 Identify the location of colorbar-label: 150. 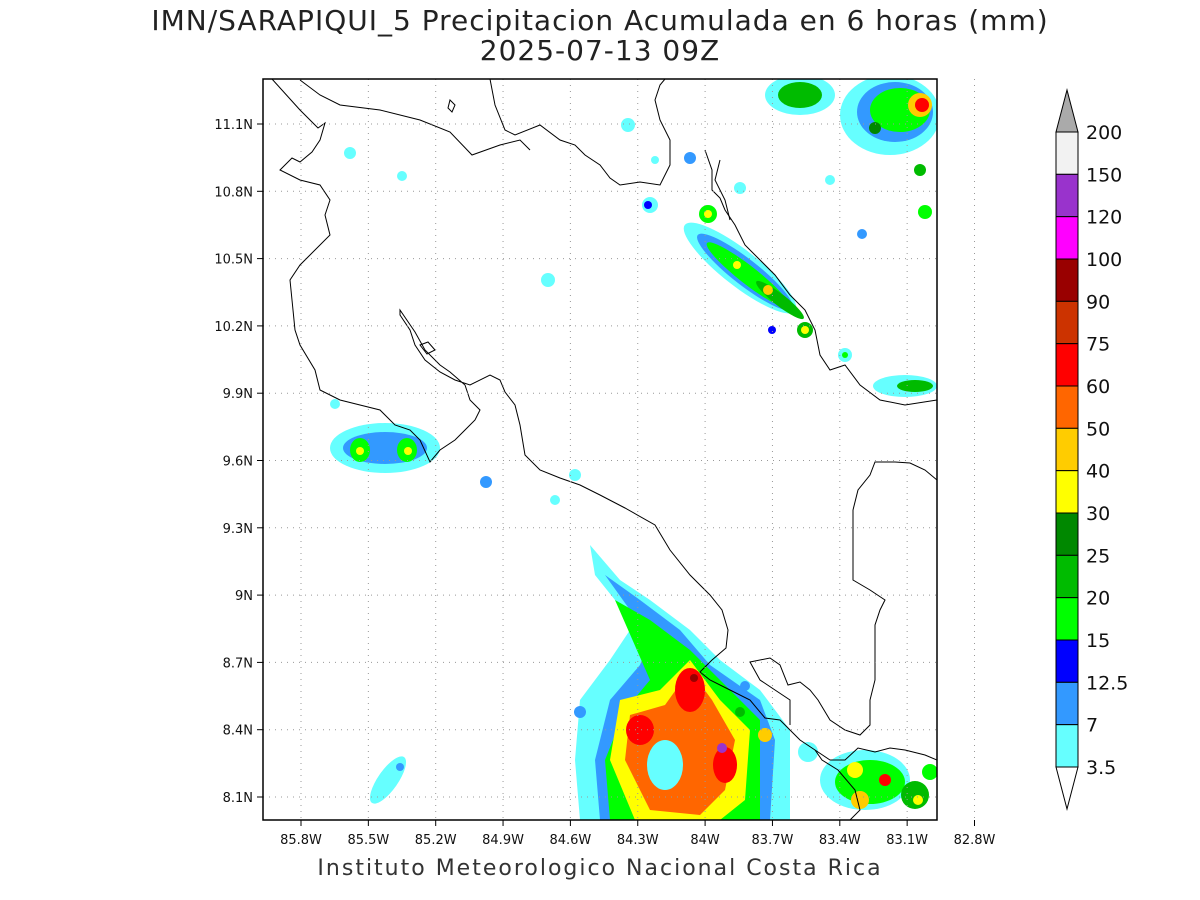
(1104, 175).